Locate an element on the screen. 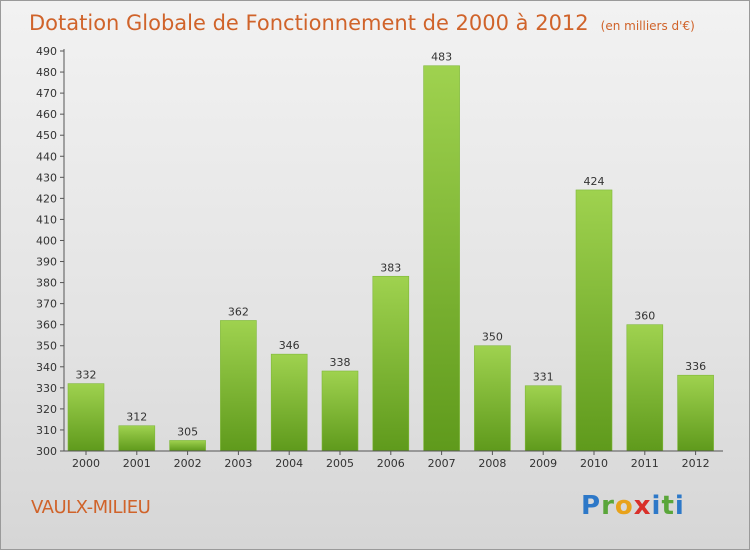 The width and height of the screenshot is (750, 551). x-tick-label: 2002 is located at coordinates (188, 463).